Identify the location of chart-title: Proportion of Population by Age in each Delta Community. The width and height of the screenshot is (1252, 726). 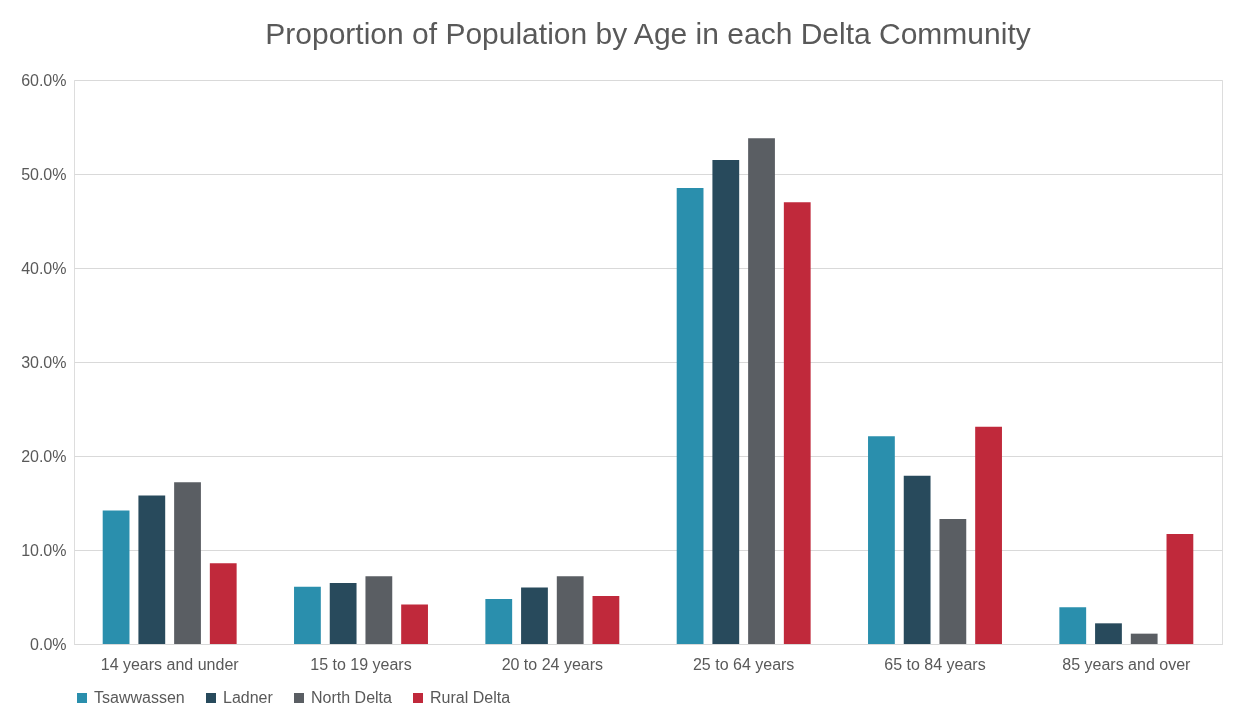
(648, 33).